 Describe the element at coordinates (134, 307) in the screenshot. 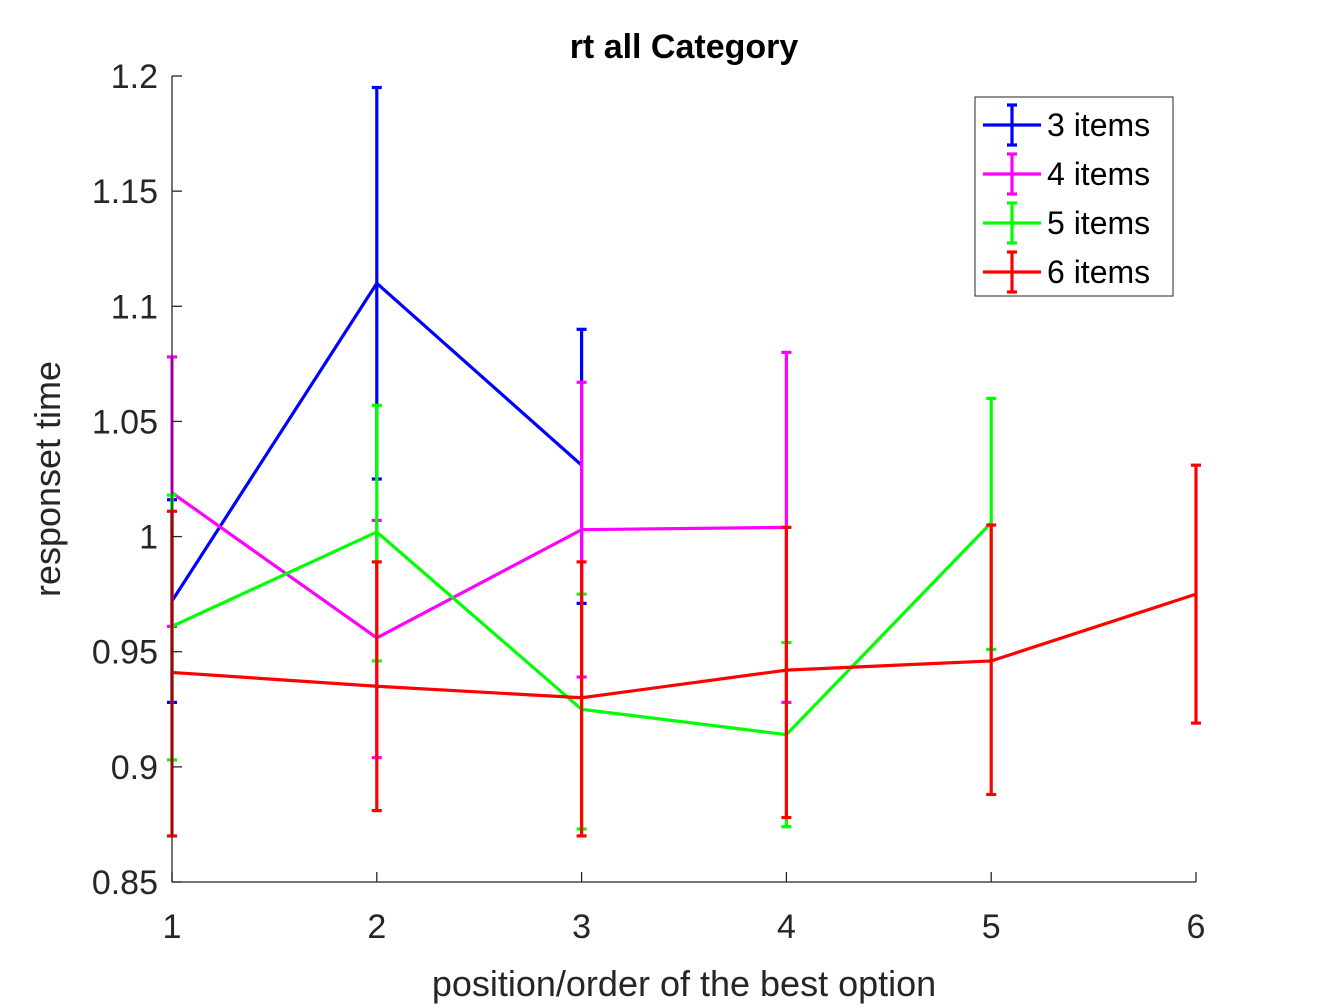

I see `y-tick-label: 1.1` at that location.